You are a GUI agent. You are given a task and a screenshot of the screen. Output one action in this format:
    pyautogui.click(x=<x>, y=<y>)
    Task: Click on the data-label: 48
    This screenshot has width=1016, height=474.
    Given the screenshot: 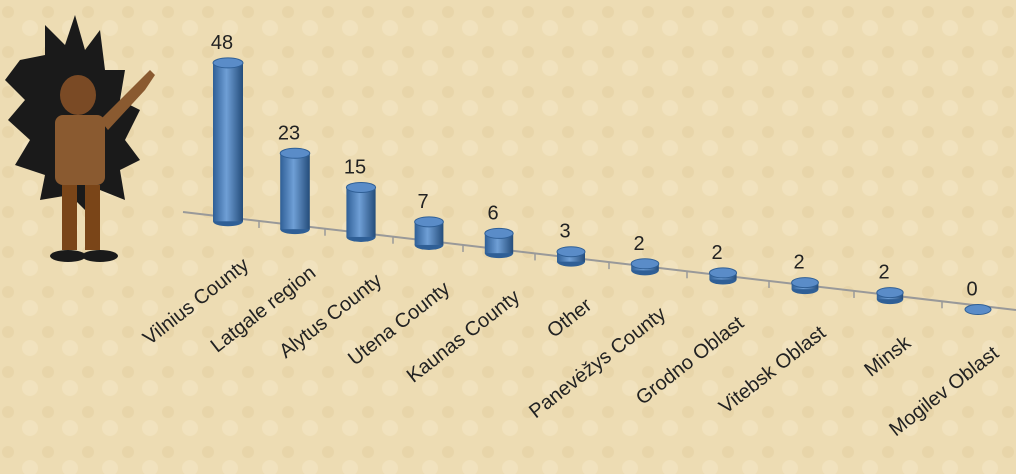 What is the action you would take?
    pyautogui.click(x=222, y=43)
    